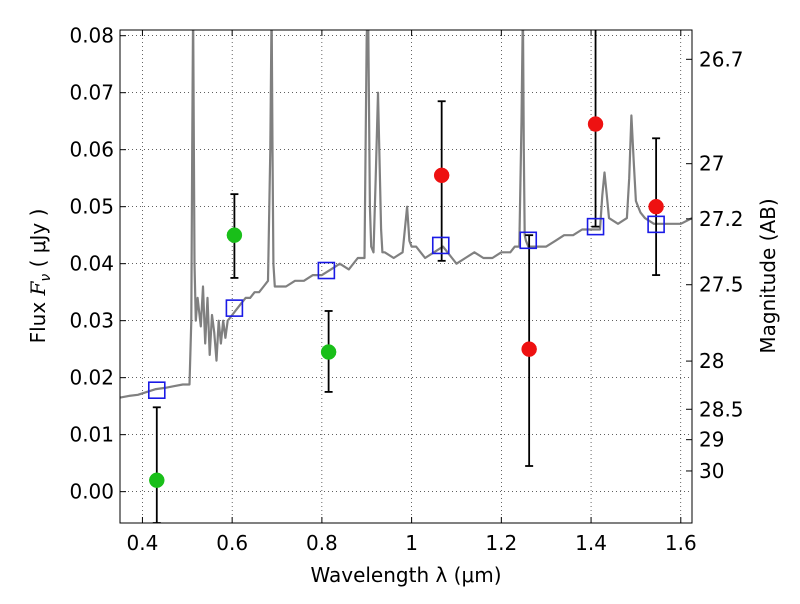 Image resolution: width=800 pixels, height=604 pixels. I want to click on y-axis-label-subscript: ν, so click(46, 278).